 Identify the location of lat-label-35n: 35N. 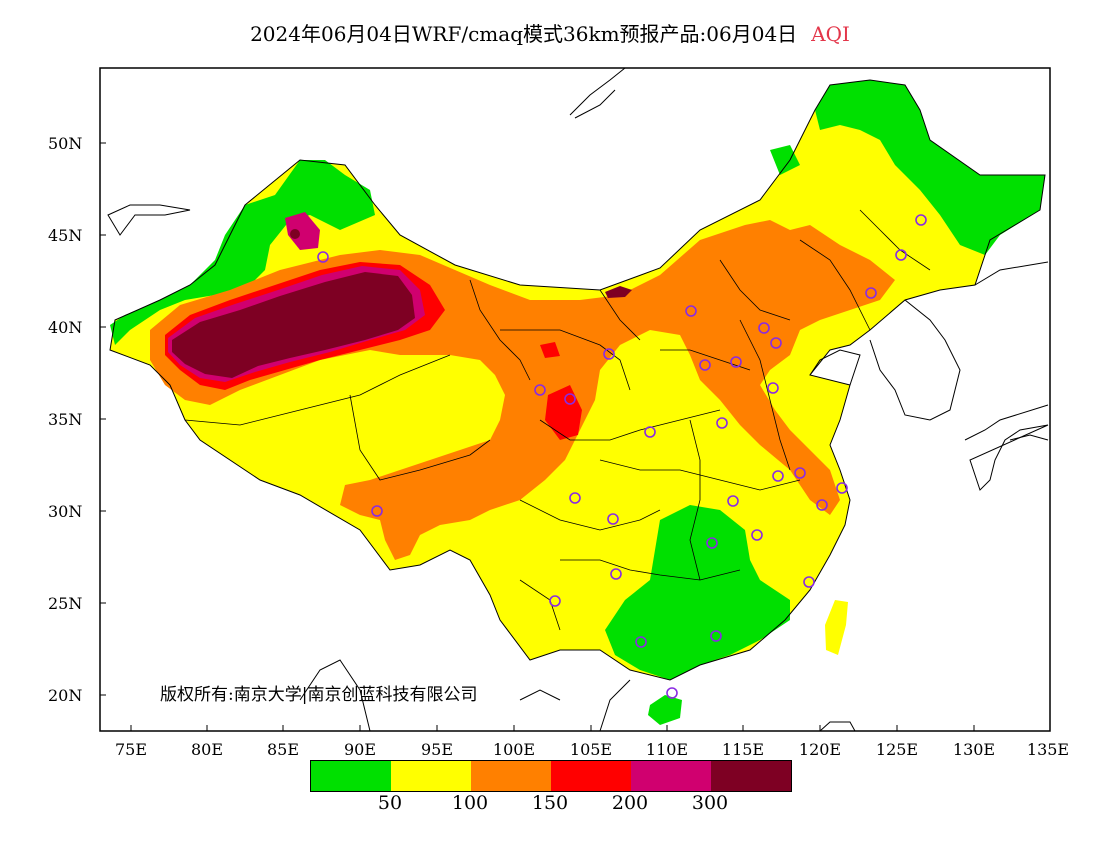
(65, 419).